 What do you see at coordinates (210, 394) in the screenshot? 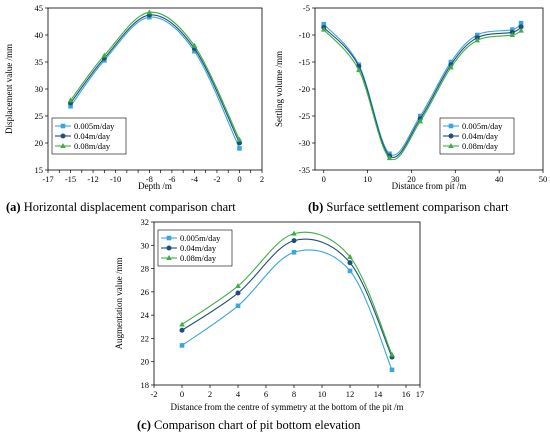
I see `x-tick-label-c: 2` at bounding box center [210, 394].